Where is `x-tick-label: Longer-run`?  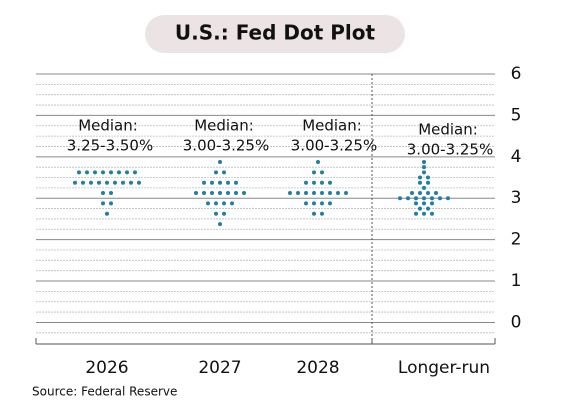
x-tick-label: Longer-run is located at coordinates (444, 368).